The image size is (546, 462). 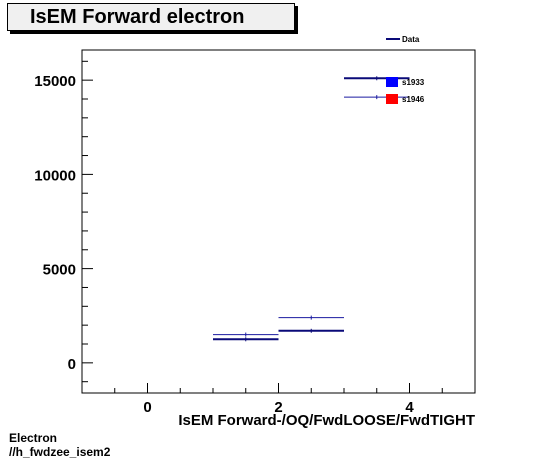 What do you see at coordinates (392, 82) in the screenshot?
I see `legend-swatch-s1933` at bounding box center [392, 82].